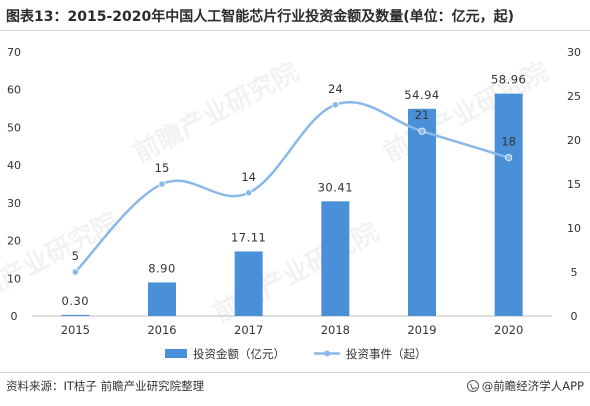 The height and width of the screenshot is (406, 590). What do you see at coordinates (248, 177) in the screenshot?
I see `line-label-2017: 14` at bounding box center [248, 177].